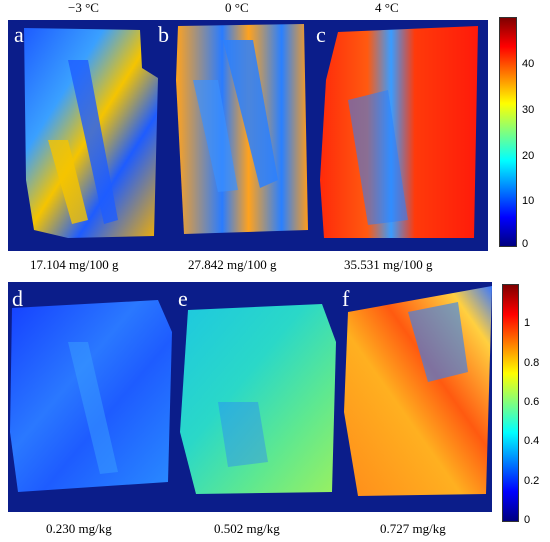 This screenshot has width=550, height=542. What do you see at coordinates (525, 244) in the screenshot?
I see `top-colorbar-tick-0: 0` at bounding box center [525, 244].